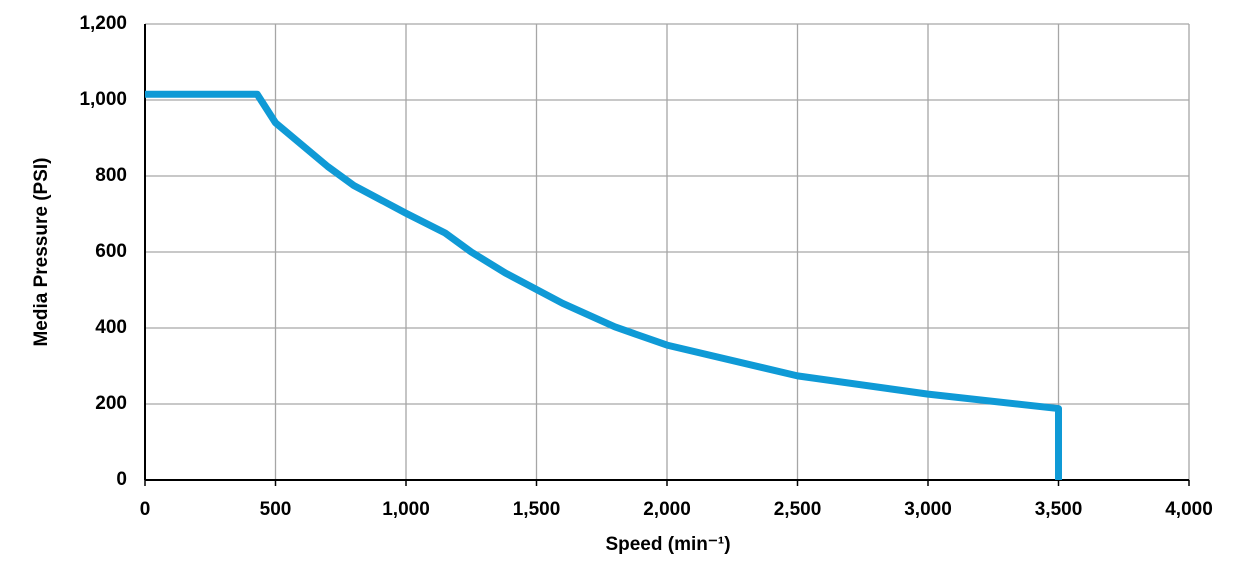  What do you see at coordinates (1059, 509) in the screenshot?
I see `x-tick-label: 3,500` at bounding box center [1059, 509].